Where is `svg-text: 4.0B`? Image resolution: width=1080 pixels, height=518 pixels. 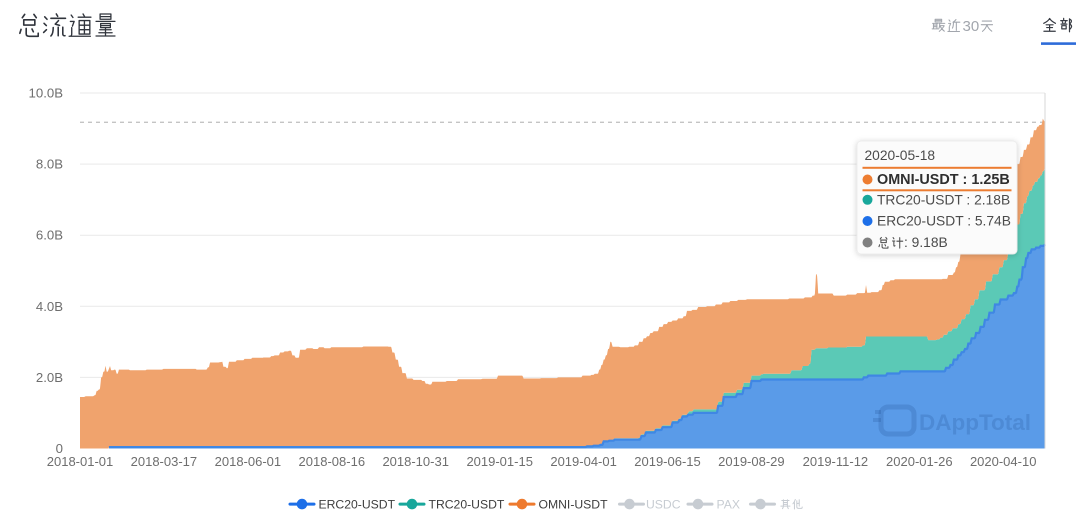 svg-text: 4.0B is located at coordinates (49, 306).